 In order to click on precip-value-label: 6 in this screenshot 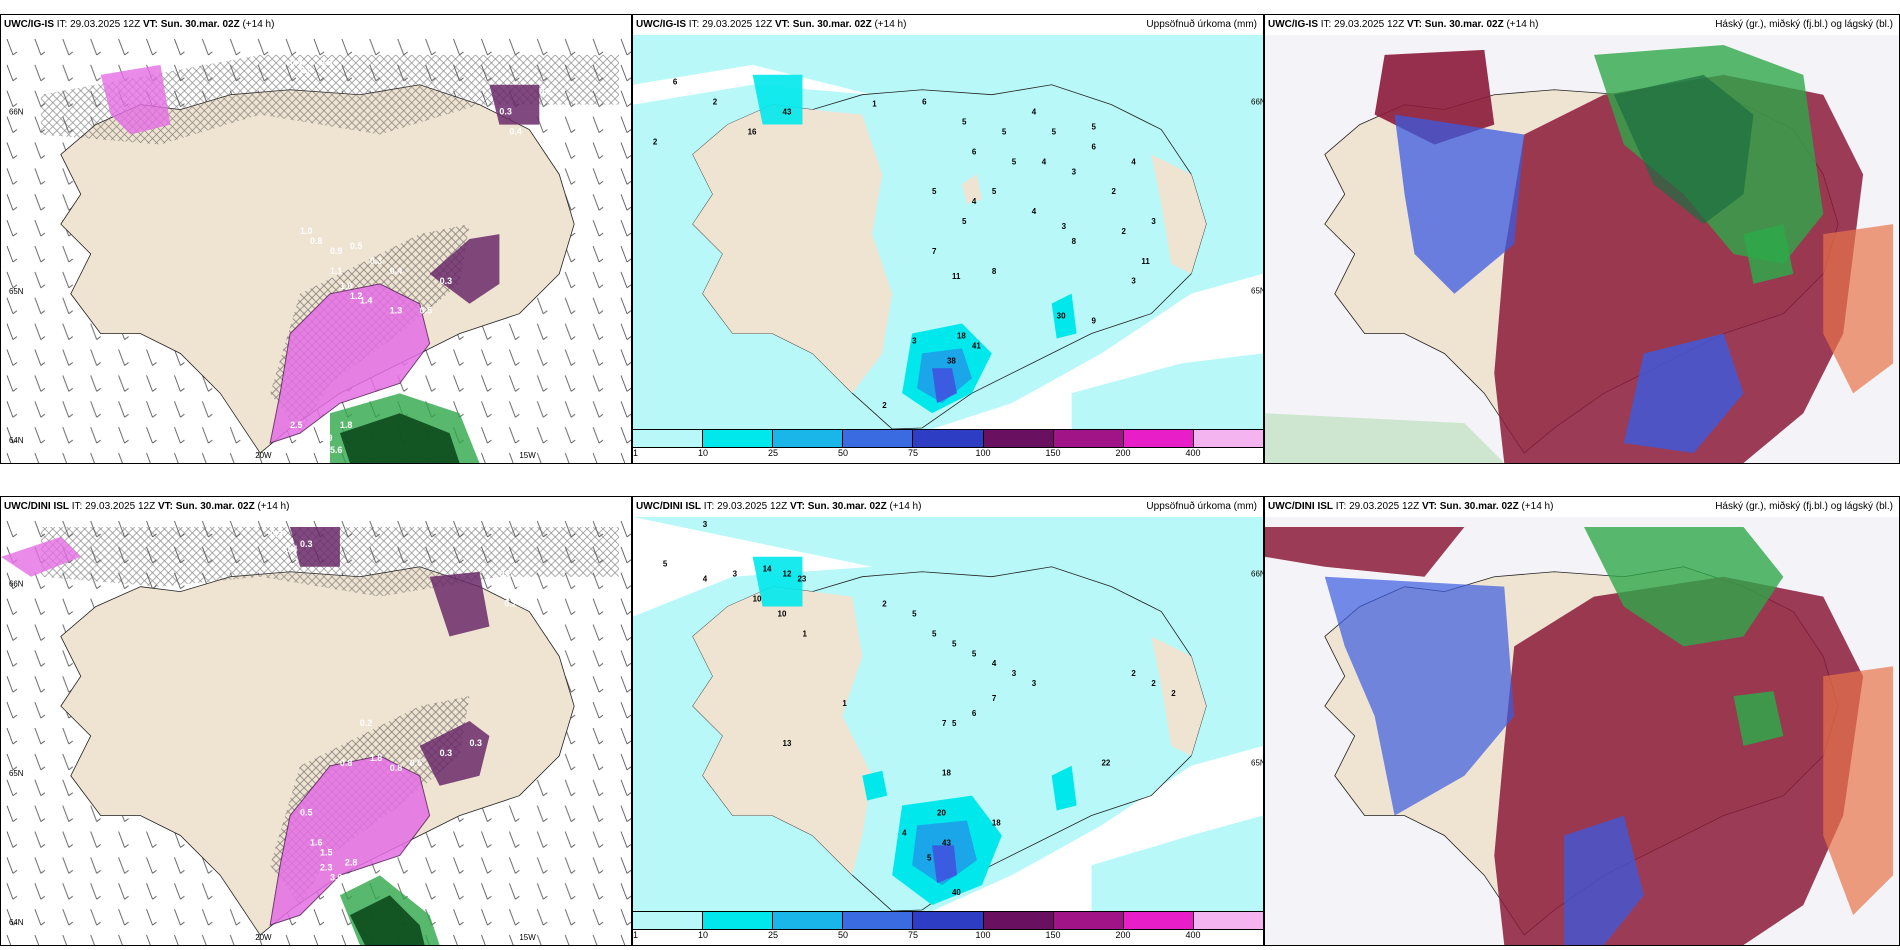, I will do `click(1094, 146)`.